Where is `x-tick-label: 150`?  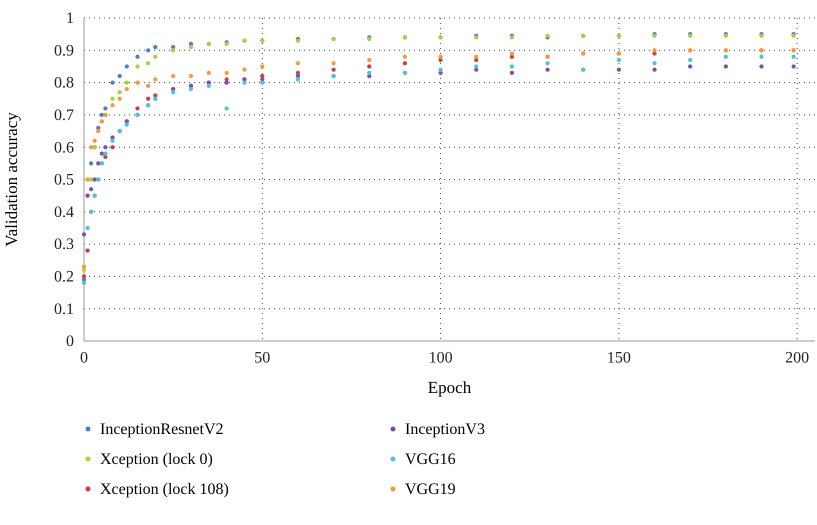
x-tick-label: 150 is located at coordinates (618, 357).